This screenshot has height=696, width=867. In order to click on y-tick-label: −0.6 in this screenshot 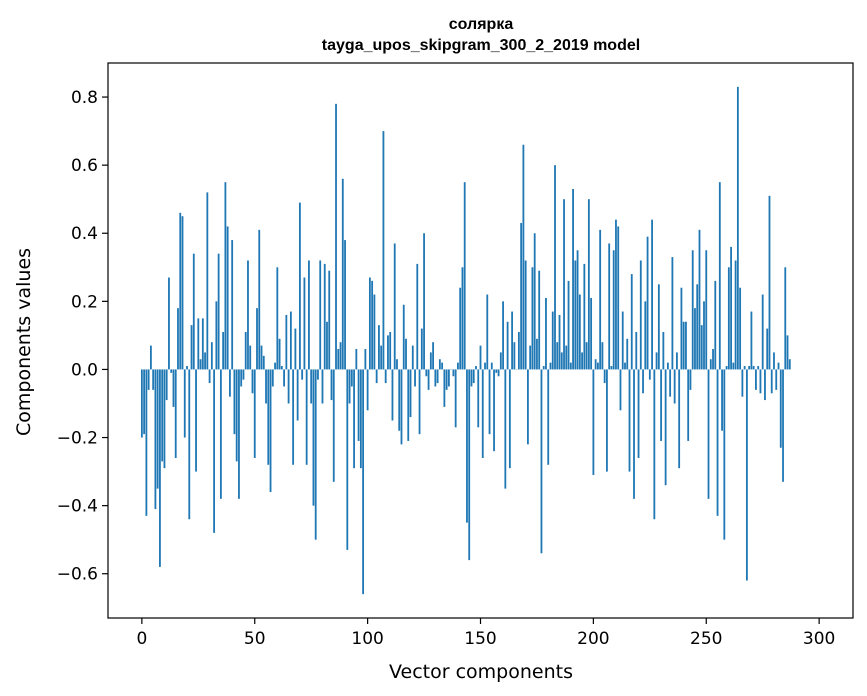, I will do `click(77, 575)`.